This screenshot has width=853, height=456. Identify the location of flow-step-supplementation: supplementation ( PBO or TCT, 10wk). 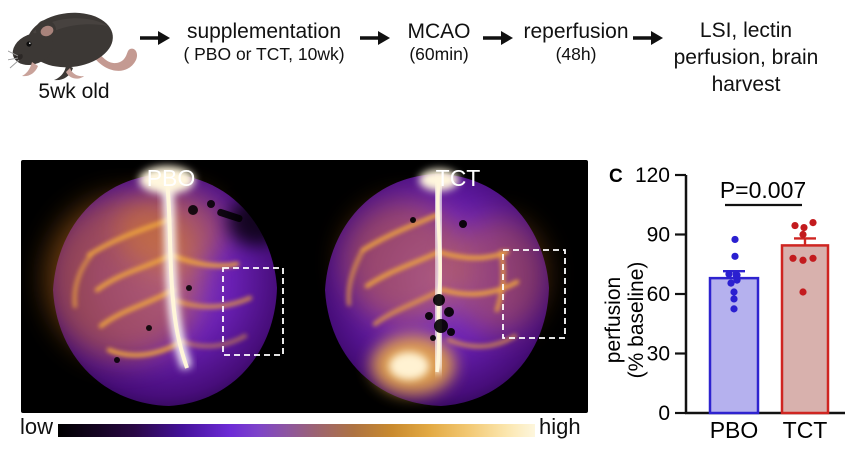
(264, 42).